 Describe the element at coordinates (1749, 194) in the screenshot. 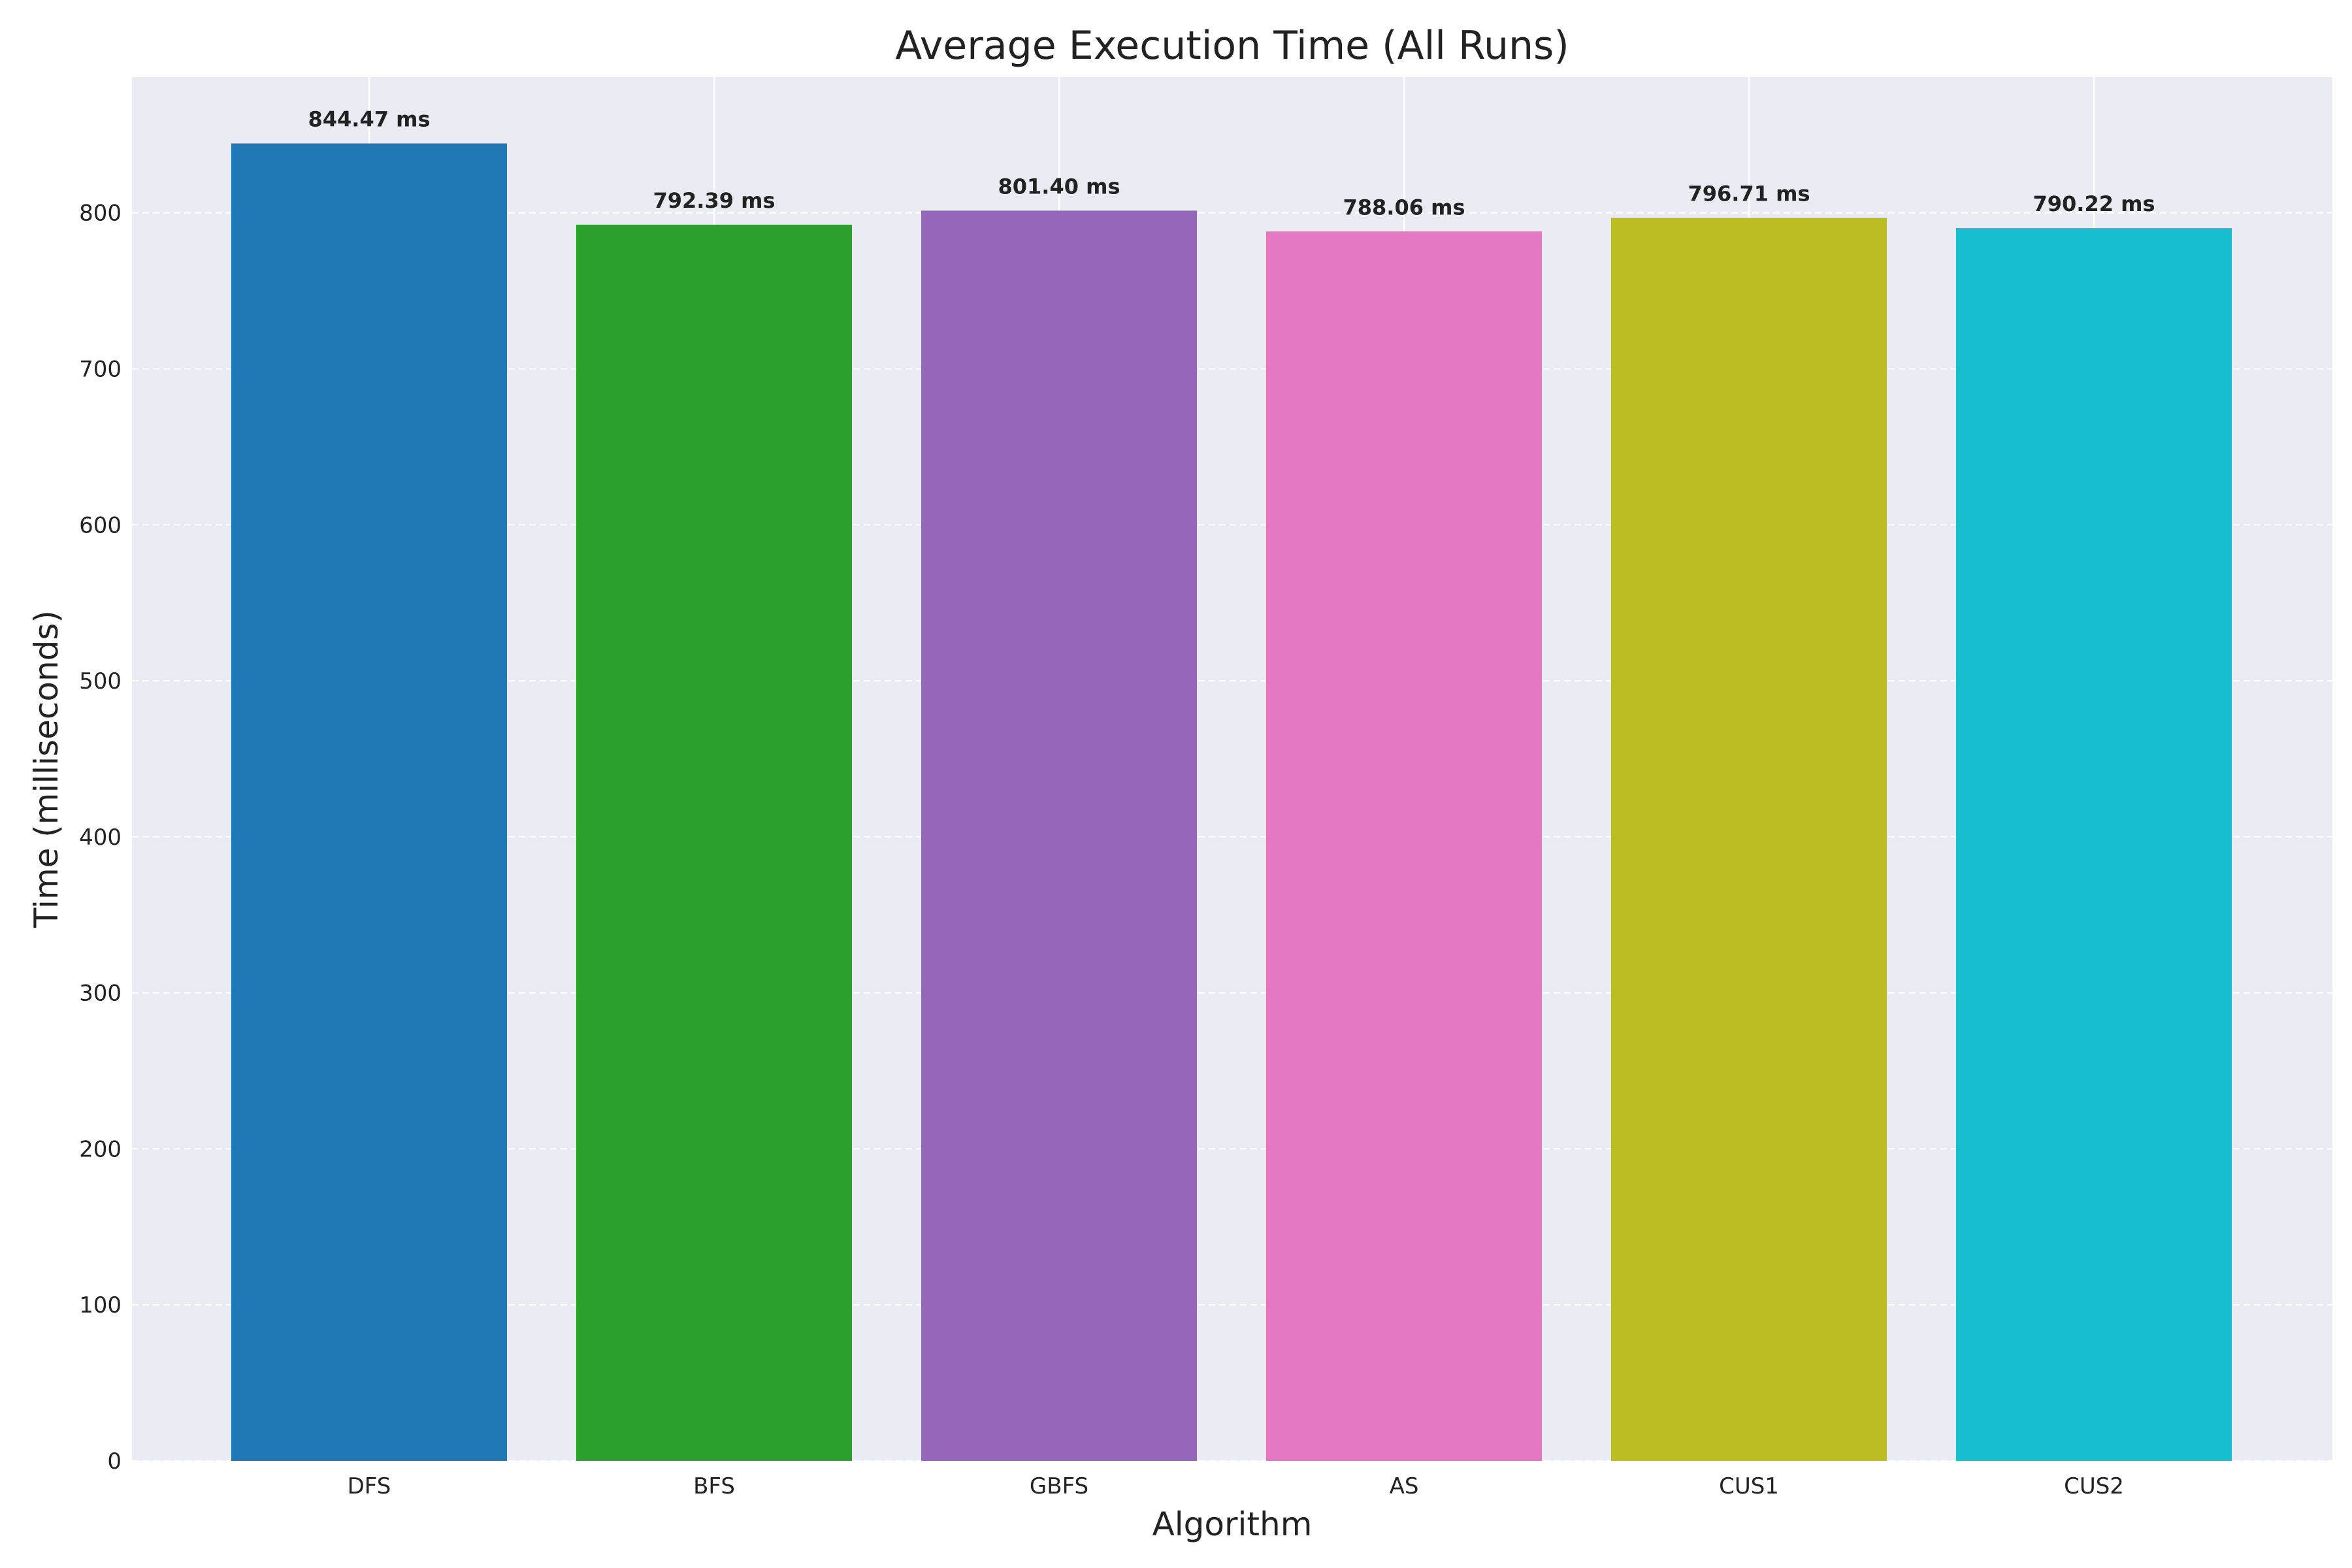

I see `bar-value-label: 796.71 ms` at that location.